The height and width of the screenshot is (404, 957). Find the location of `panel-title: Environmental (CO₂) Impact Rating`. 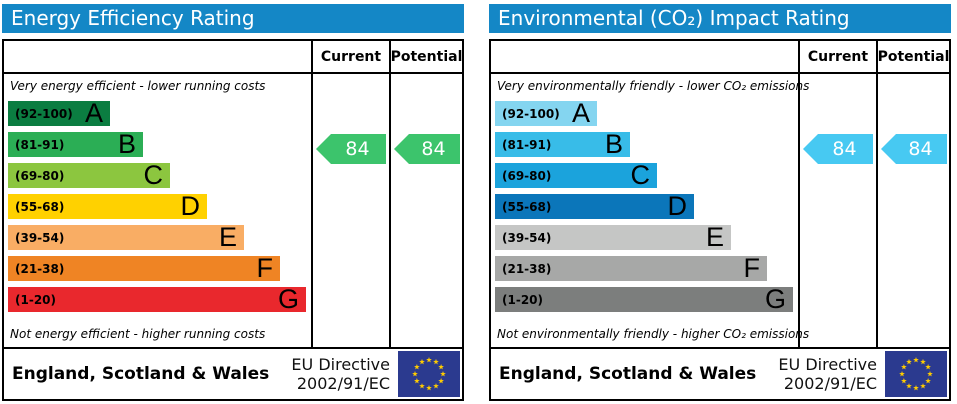

panel-title: Environmental (CO₂) Impact Rating is located at coordinates (720, 18).